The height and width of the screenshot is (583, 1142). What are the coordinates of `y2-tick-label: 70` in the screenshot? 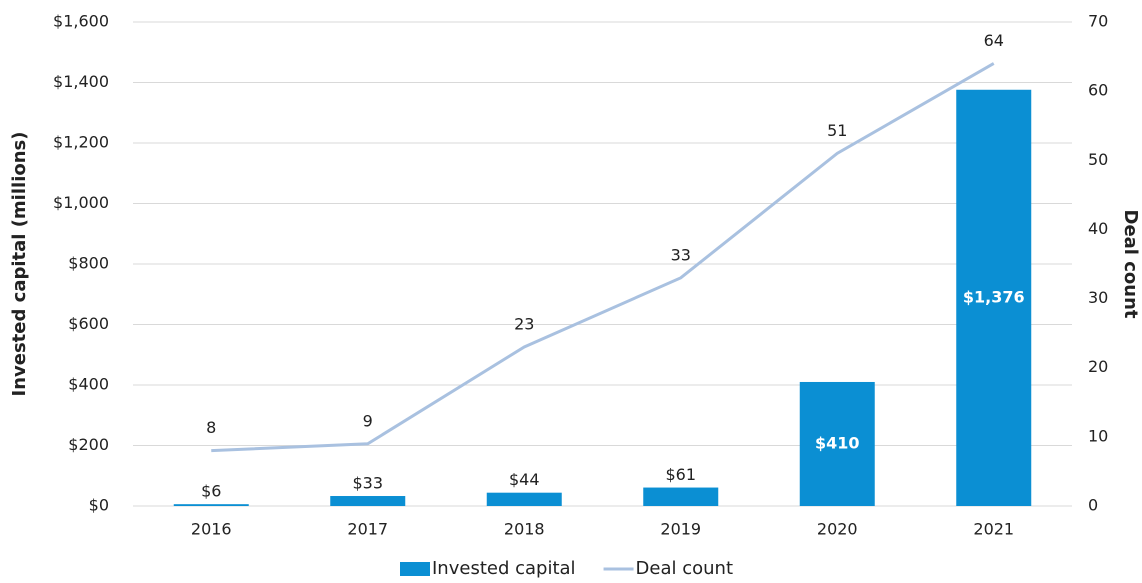 It's located at (1098, 21).